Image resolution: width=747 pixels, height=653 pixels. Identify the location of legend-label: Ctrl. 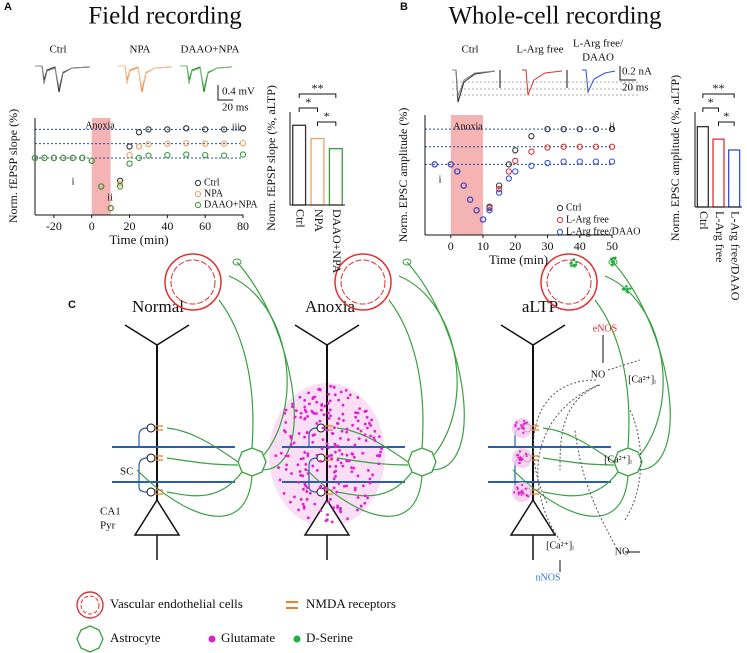
(574, 207).